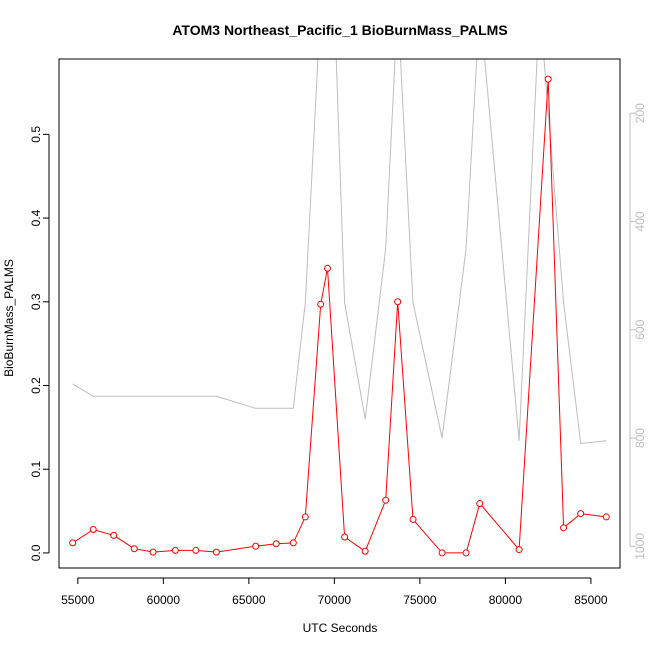 The width and height of the screenshot is (650, 650). What do you see at coordinates (36, 134) in the screenshot?
I see `y-tick-label: 0.5` at bounding box center [36, 134].